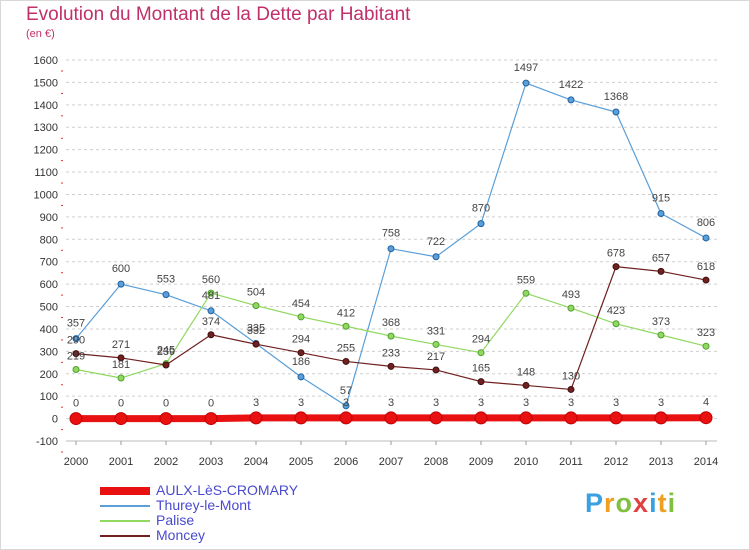 This screenshot has height=550, width=750. What do you see at coordinates (301, 362) in the screenshot?
I see `data-label: 186` at bounding box center [301, 362].